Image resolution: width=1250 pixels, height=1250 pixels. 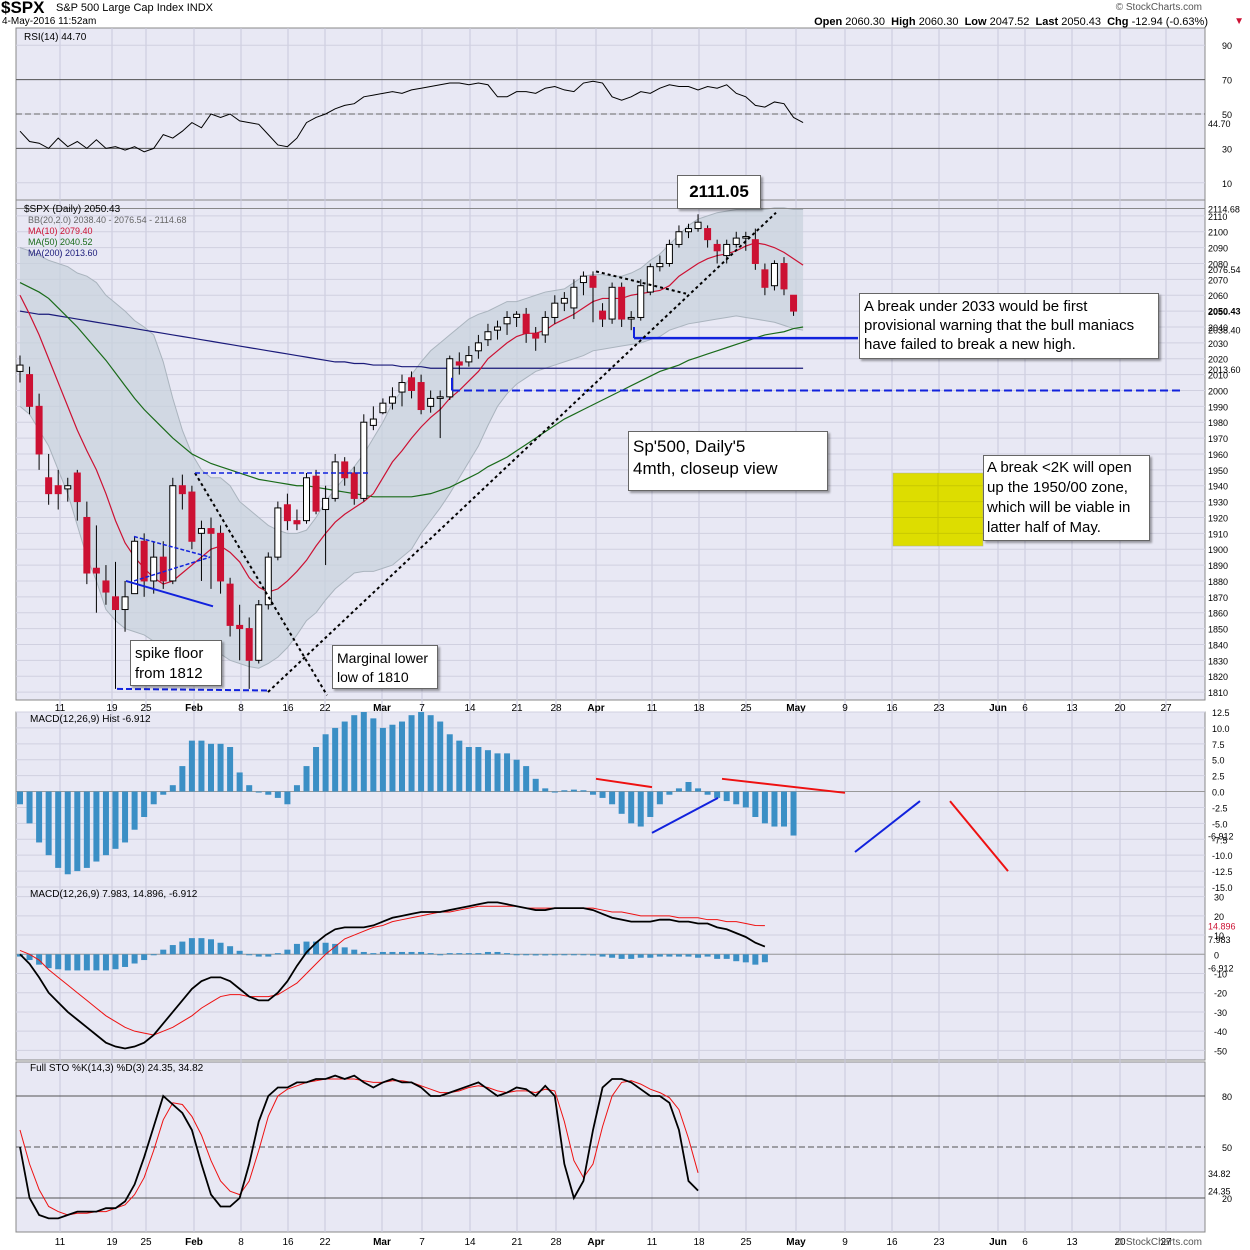 I want to click on break-2k-line1: A break <2K will open, so click(x=1059, y=467).